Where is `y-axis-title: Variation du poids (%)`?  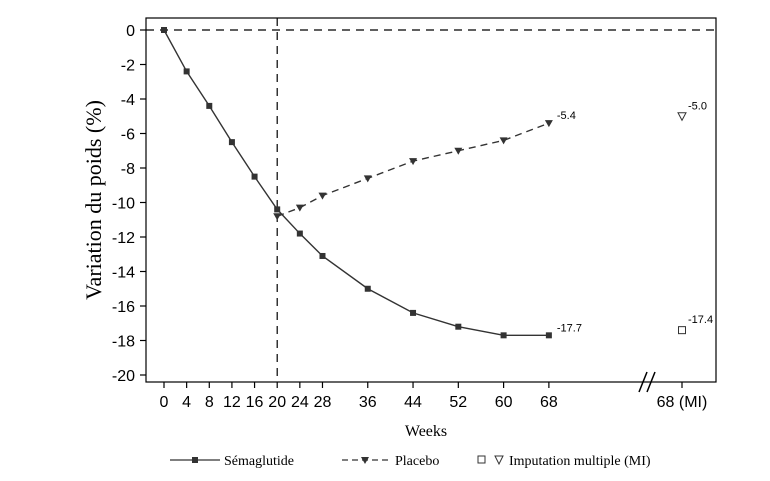
y-axis-title: Variation du poids (%) is located at coordinates (93, 200).